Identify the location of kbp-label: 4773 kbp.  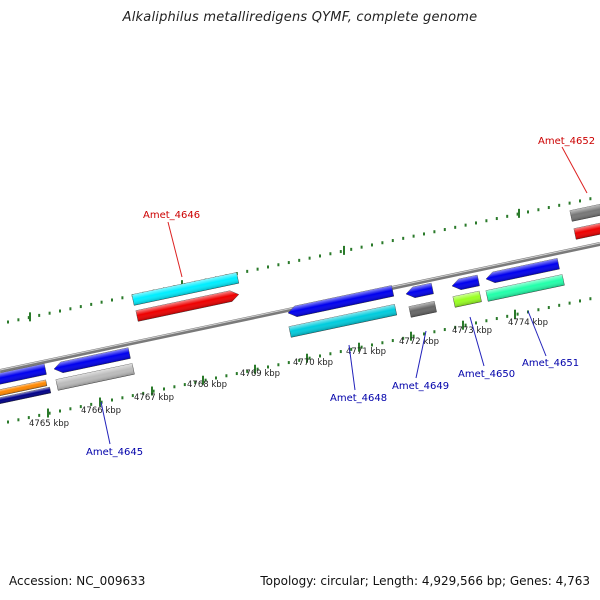
(472, 331).